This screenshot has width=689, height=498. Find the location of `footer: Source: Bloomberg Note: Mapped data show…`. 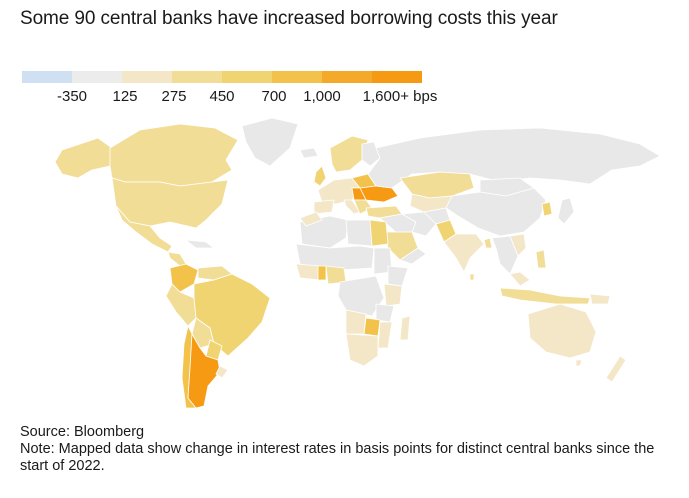

footer: Source: Bloomberg Note: Mapped data show… is located at coordinates (345, 449).